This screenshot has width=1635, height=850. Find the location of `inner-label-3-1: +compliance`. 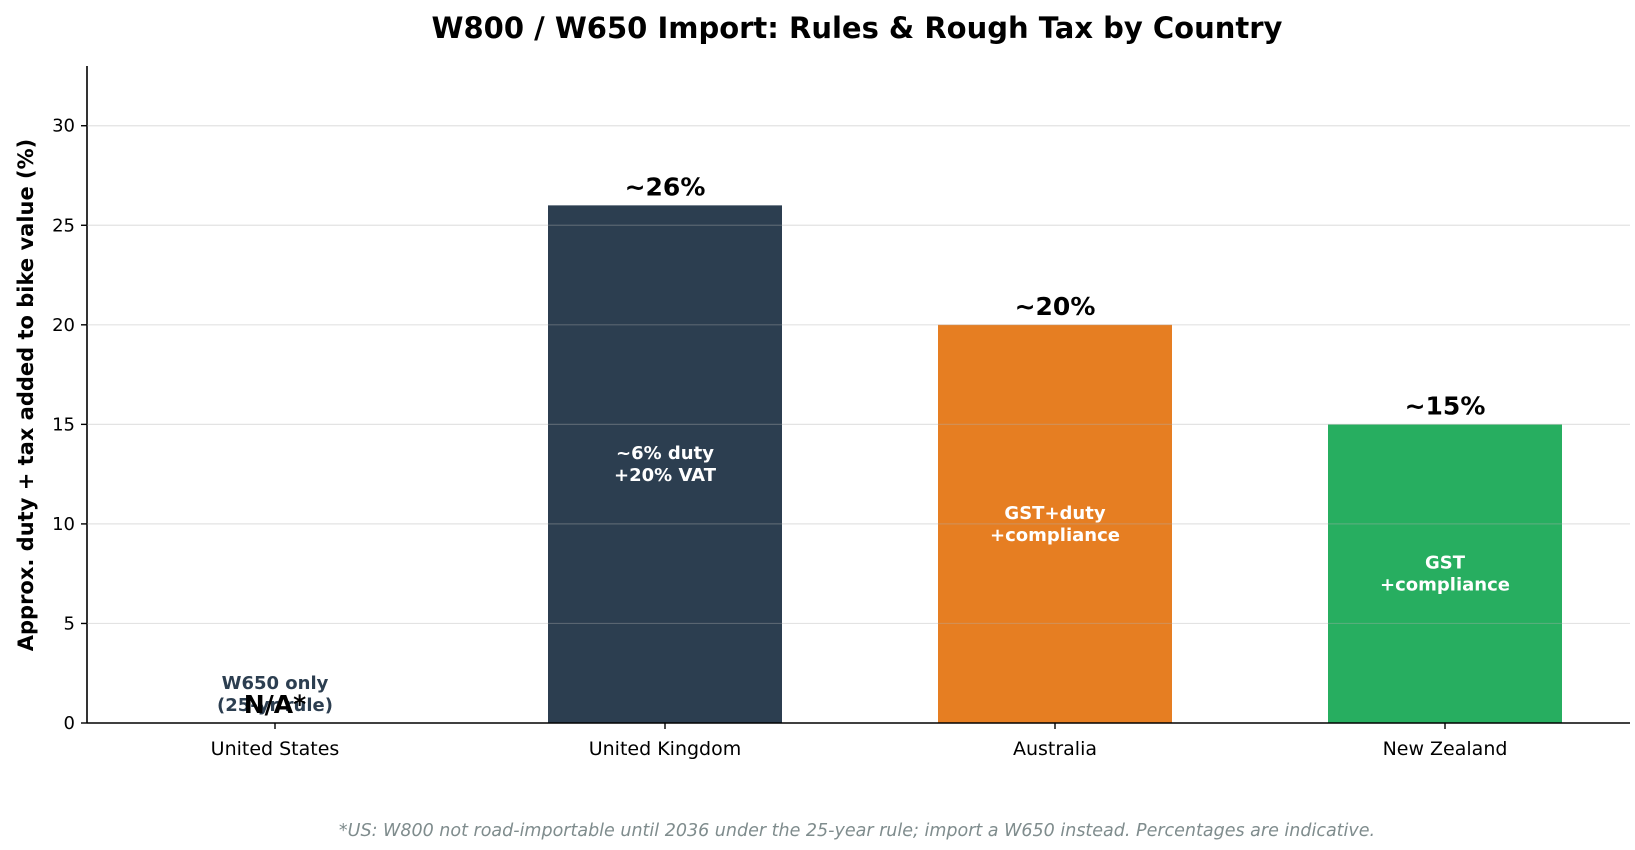

inner-label-3-1: +compliance is located at coordinates (1445, 585).